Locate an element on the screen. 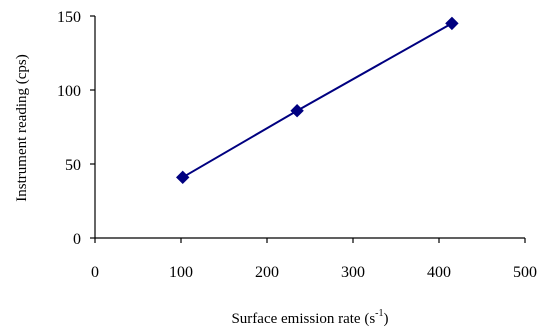 Image resolution: width=550 pixels, height=336 pixels. x-tick-label: 500 is located at coordinates (525, 272).